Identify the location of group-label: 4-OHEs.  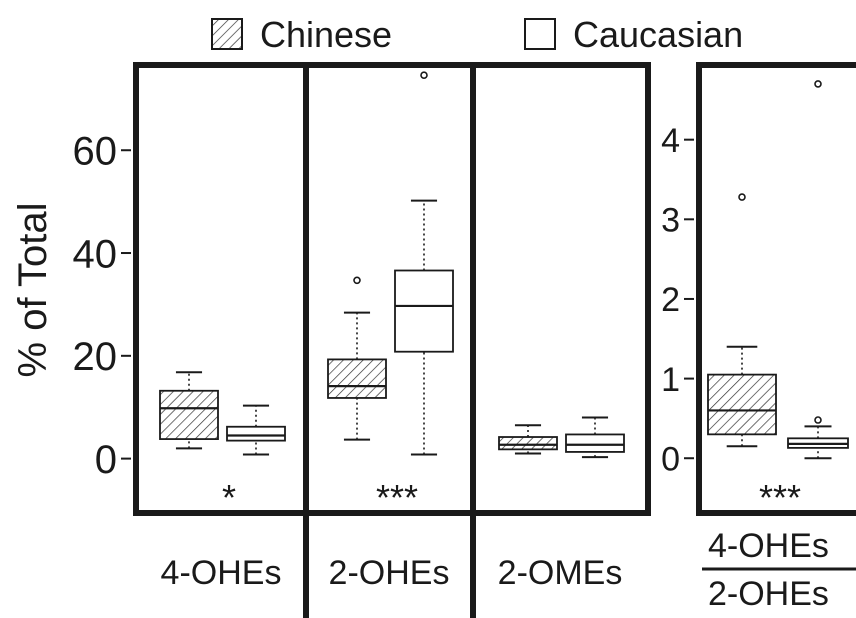
(221, 573).